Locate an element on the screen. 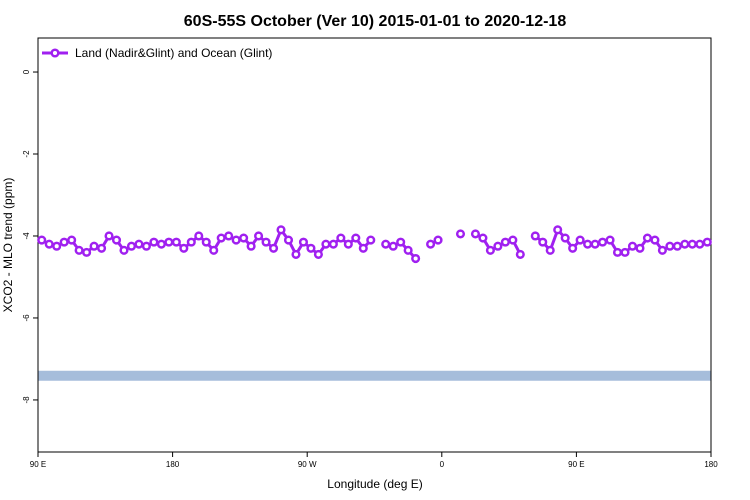 The image size is (750, 500). x-tick-label: 0 is located at coordinates (442, 464).